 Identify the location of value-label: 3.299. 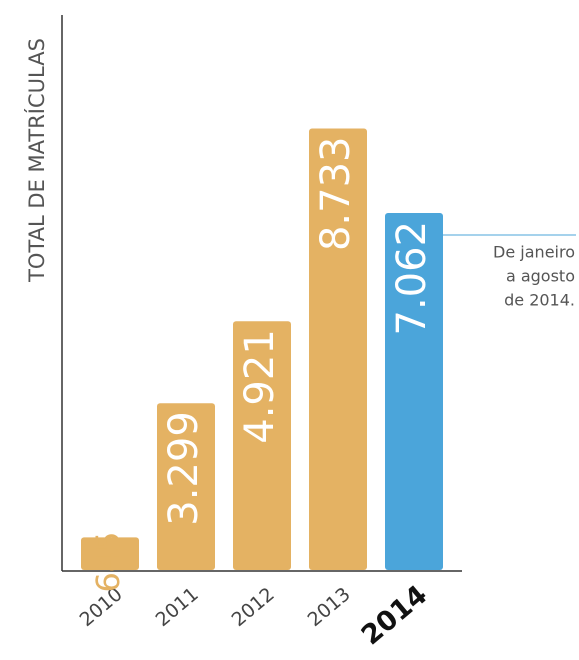
(184, 468).